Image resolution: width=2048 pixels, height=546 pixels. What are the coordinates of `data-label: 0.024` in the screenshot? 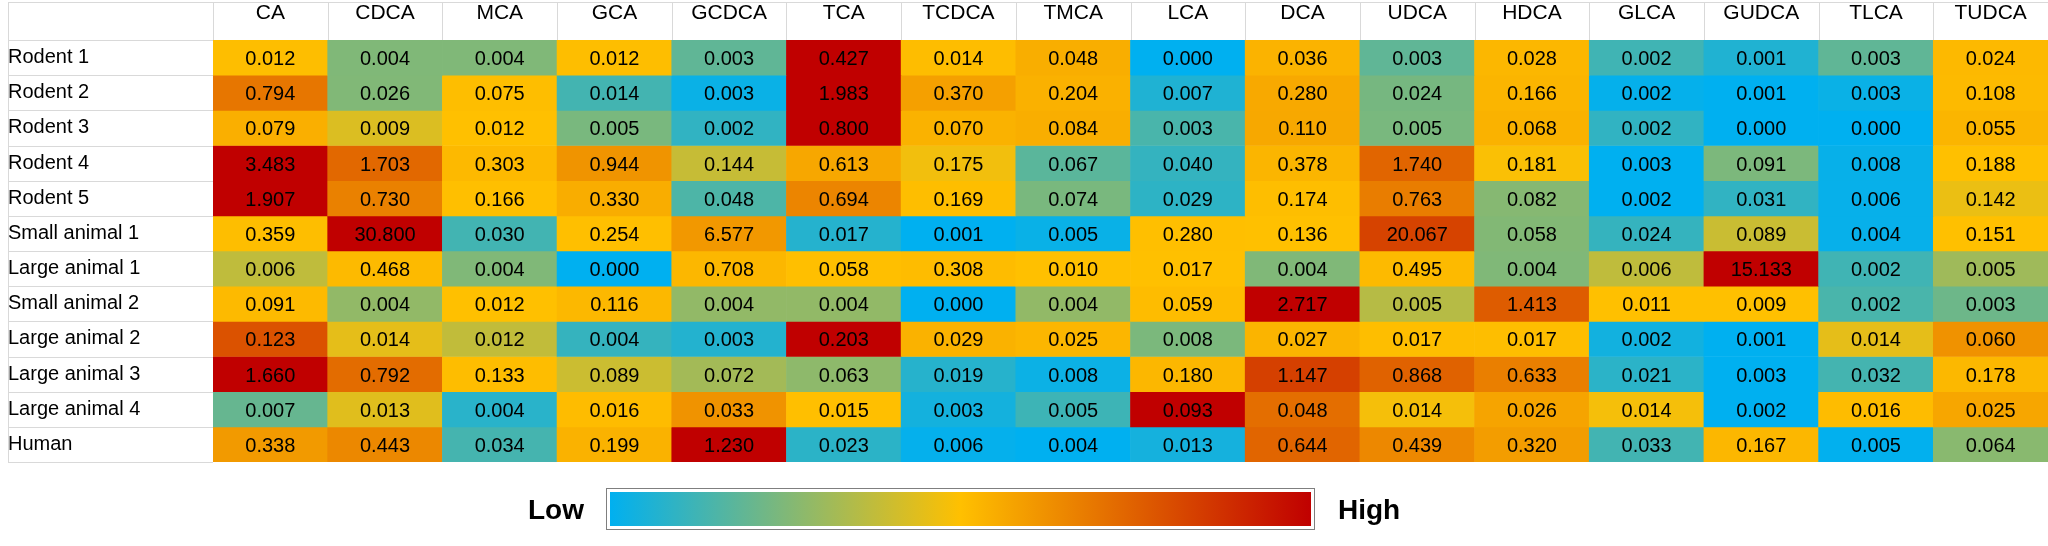 It's located at (1990, 58).